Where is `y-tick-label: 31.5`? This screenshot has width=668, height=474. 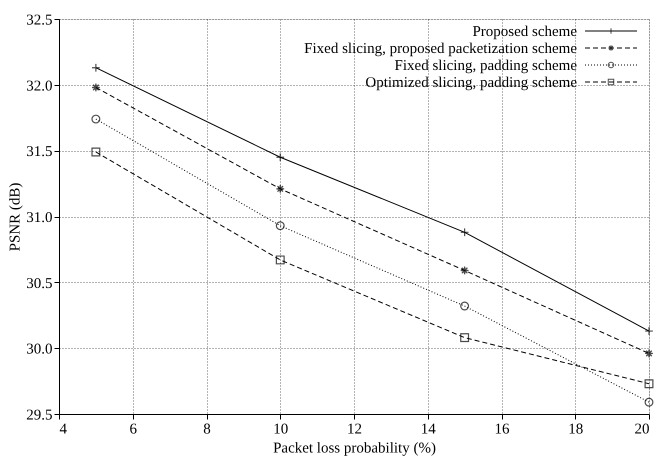
y-tick-label: 31.5 is located at coordinates (39, 152).